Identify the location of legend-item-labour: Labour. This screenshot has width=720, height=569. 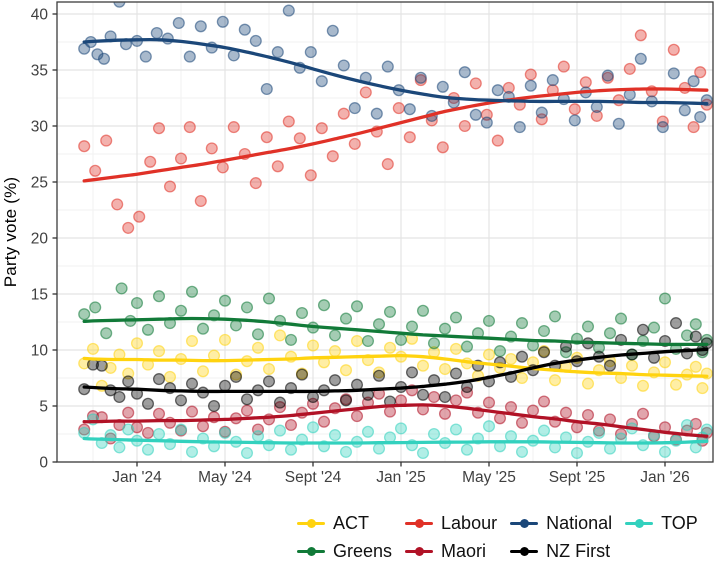
(451, 523).